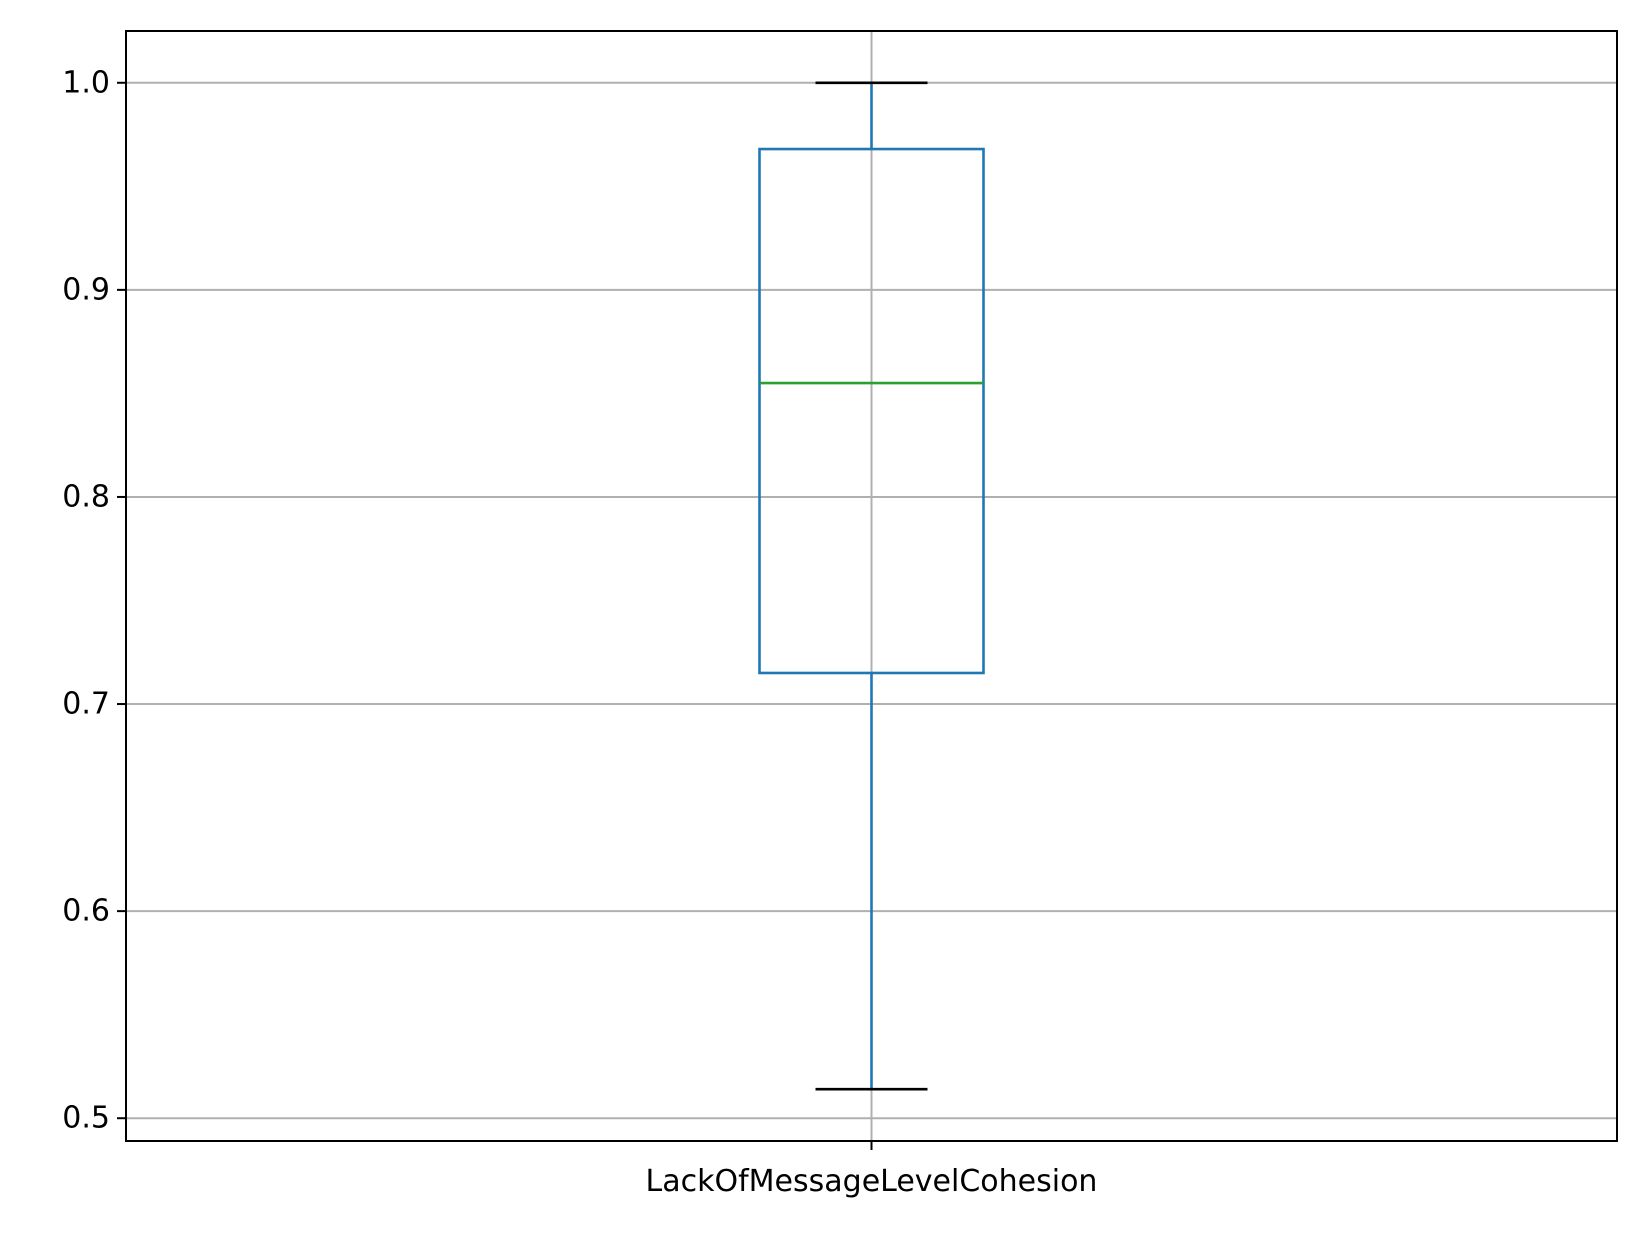 This screenshot has height=1237, width=1643. Describe the element at coordinates (86, 496) in the screenshot. I see `y-tick-label: 0.8` at that location.